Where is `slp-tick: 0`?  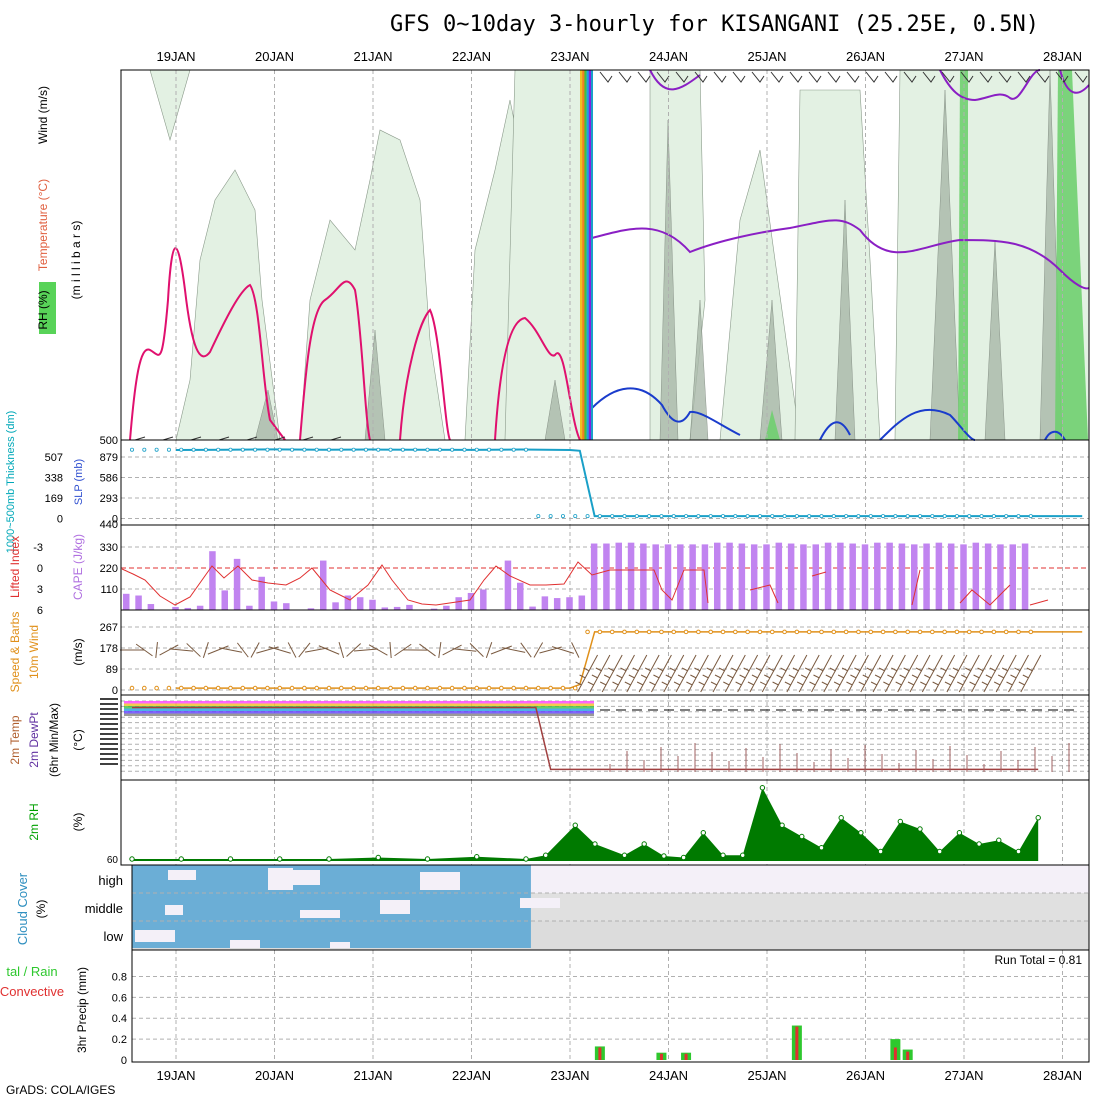 slp-tick: 0 is located at coordinates (115, 520).